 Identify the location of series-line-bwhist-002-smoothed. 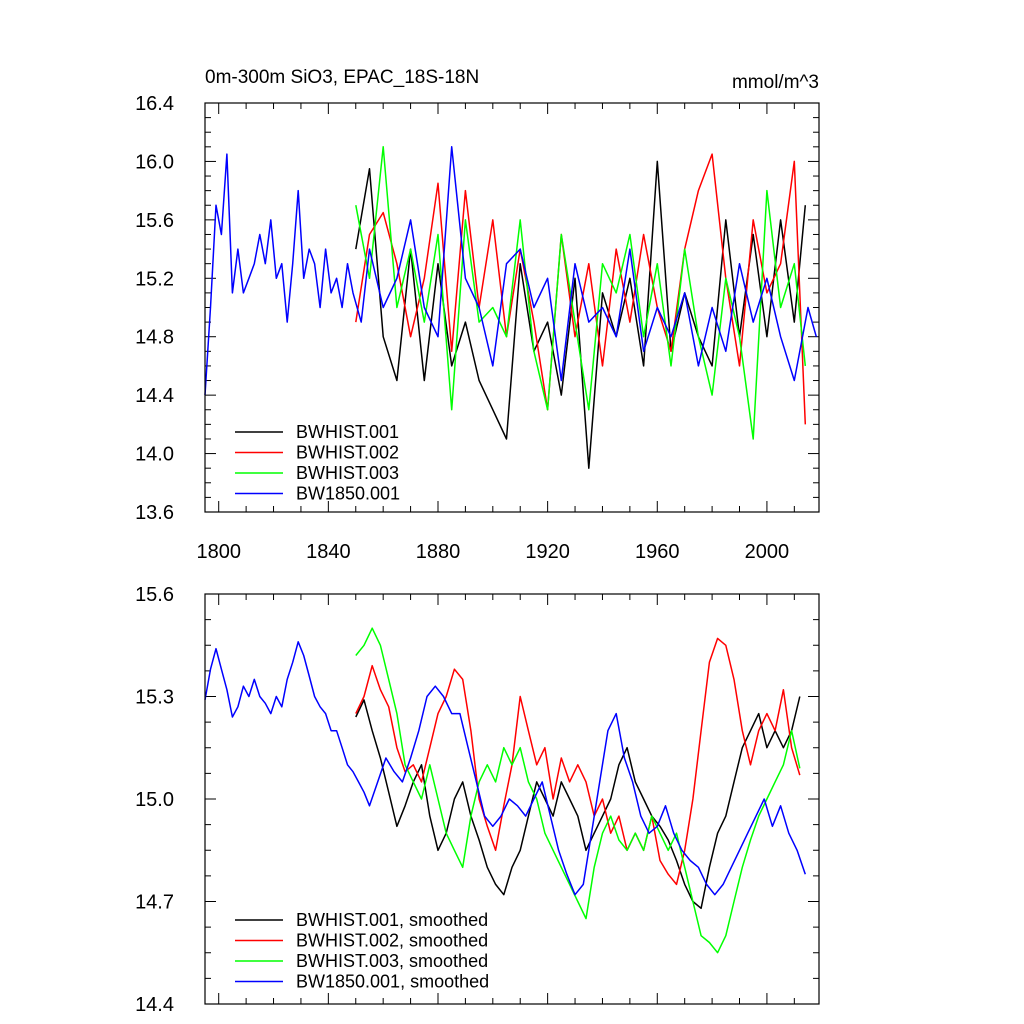
(578, 761).